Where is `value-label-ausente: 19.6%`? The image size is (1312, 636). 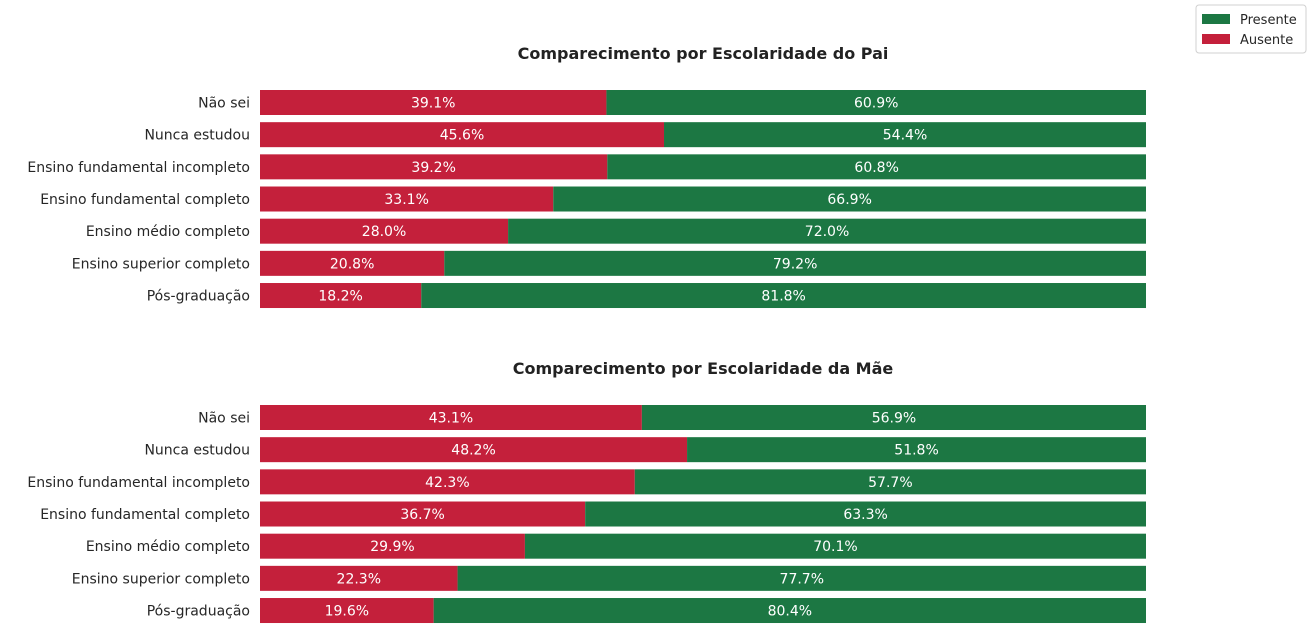 value-label-ausente: 19.6% is located at coordinates (347, 612).